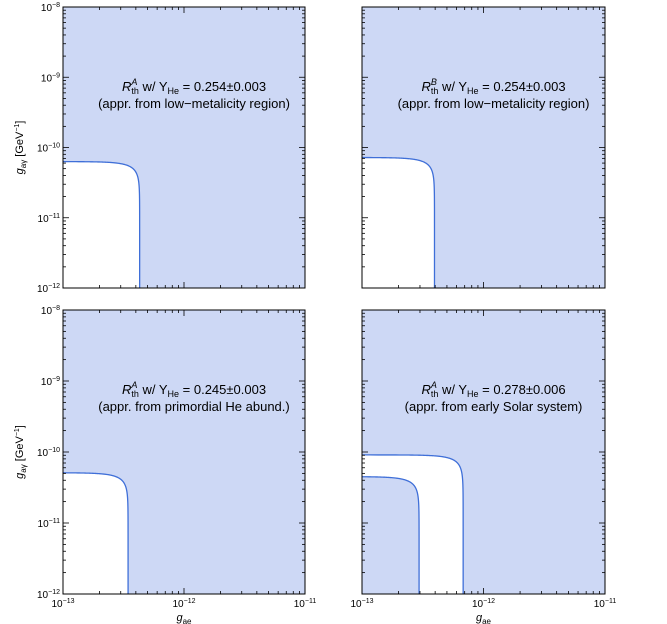 The image size is (667, 624). I want to click on bound-curve-upper, so click(413, 524).